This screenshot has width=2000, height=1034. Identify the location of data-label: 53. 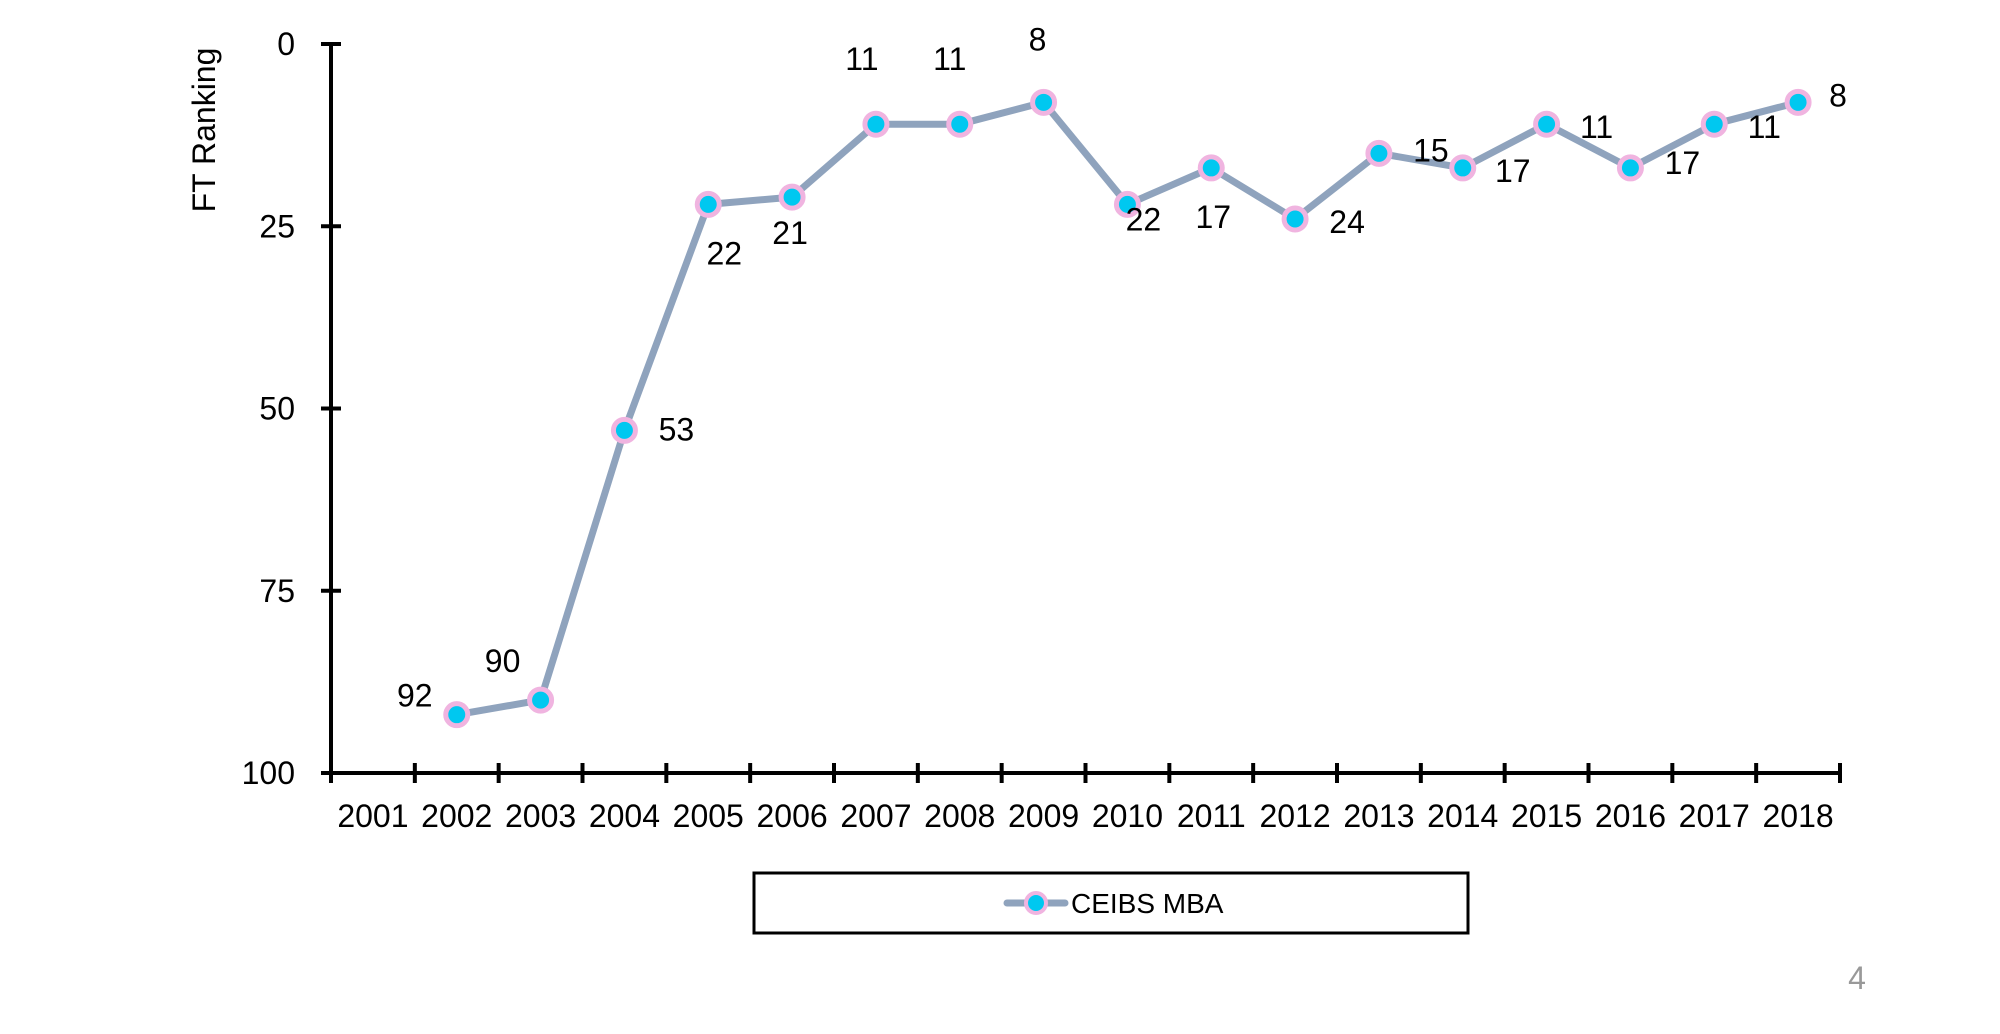
(677, 429).